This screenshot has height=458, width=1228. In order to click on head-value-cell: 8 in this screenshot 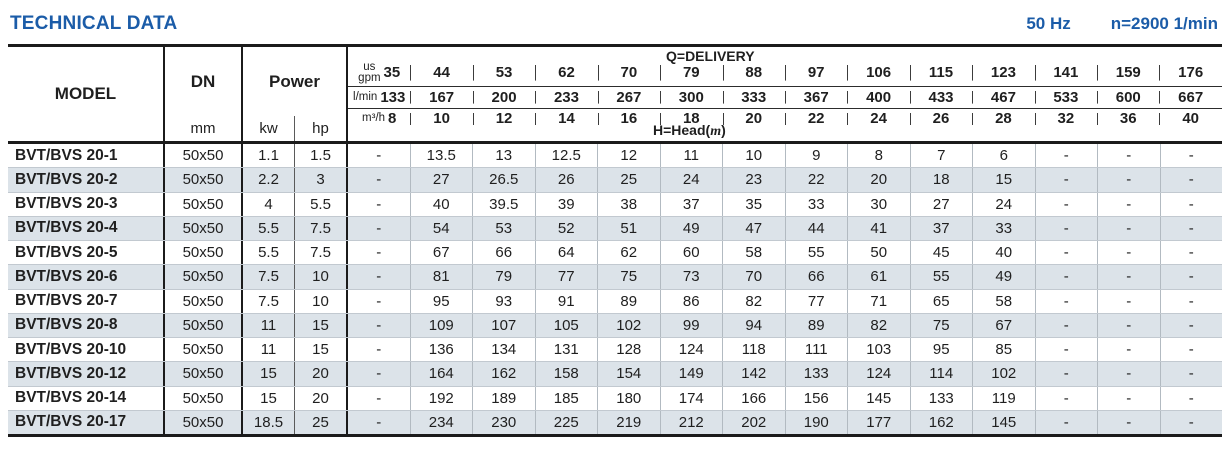, I will do `click(878, 156)`.